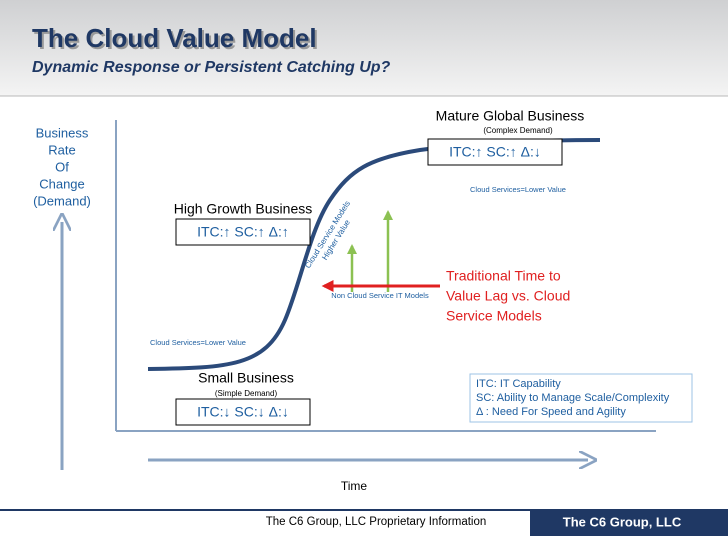 This screenshot has height=546, width=728. What do you see at coordinates (246, 378) in the screenshot?
I see `stage-label: Small Business` at bounding box center [246, 378].